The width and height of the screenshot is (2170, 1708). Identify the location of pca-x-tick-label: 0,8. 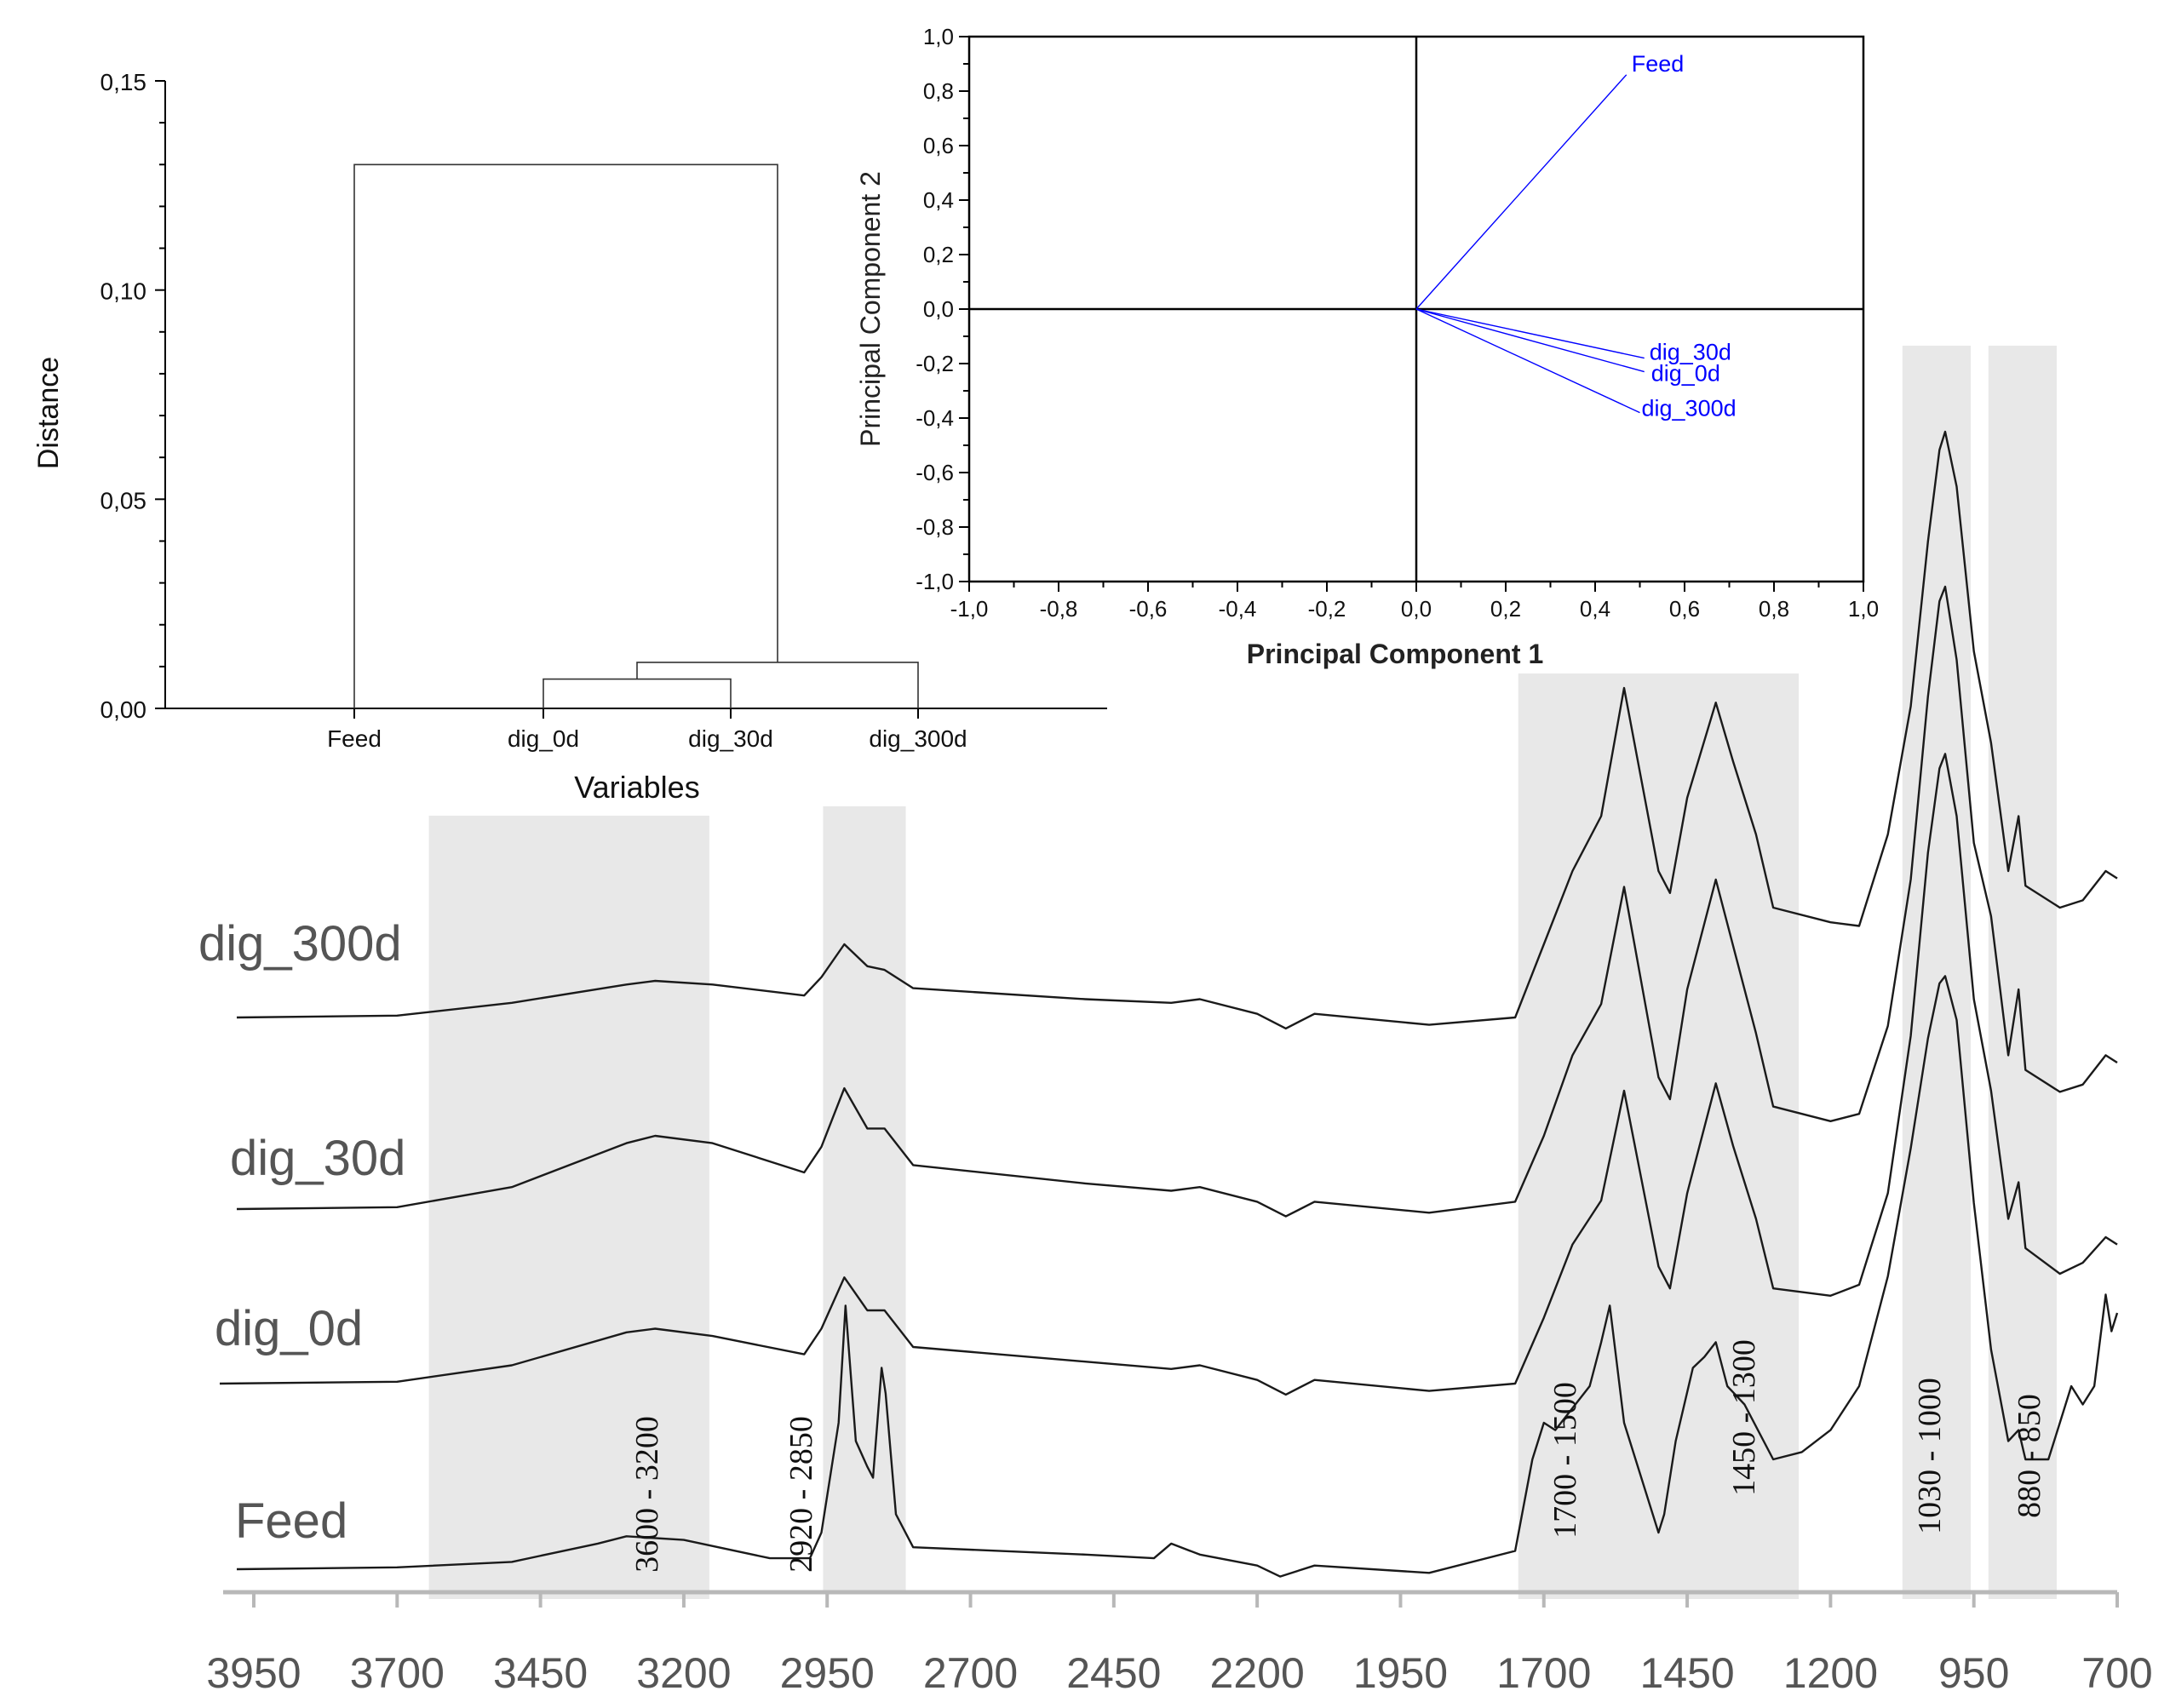
(1774, 609).